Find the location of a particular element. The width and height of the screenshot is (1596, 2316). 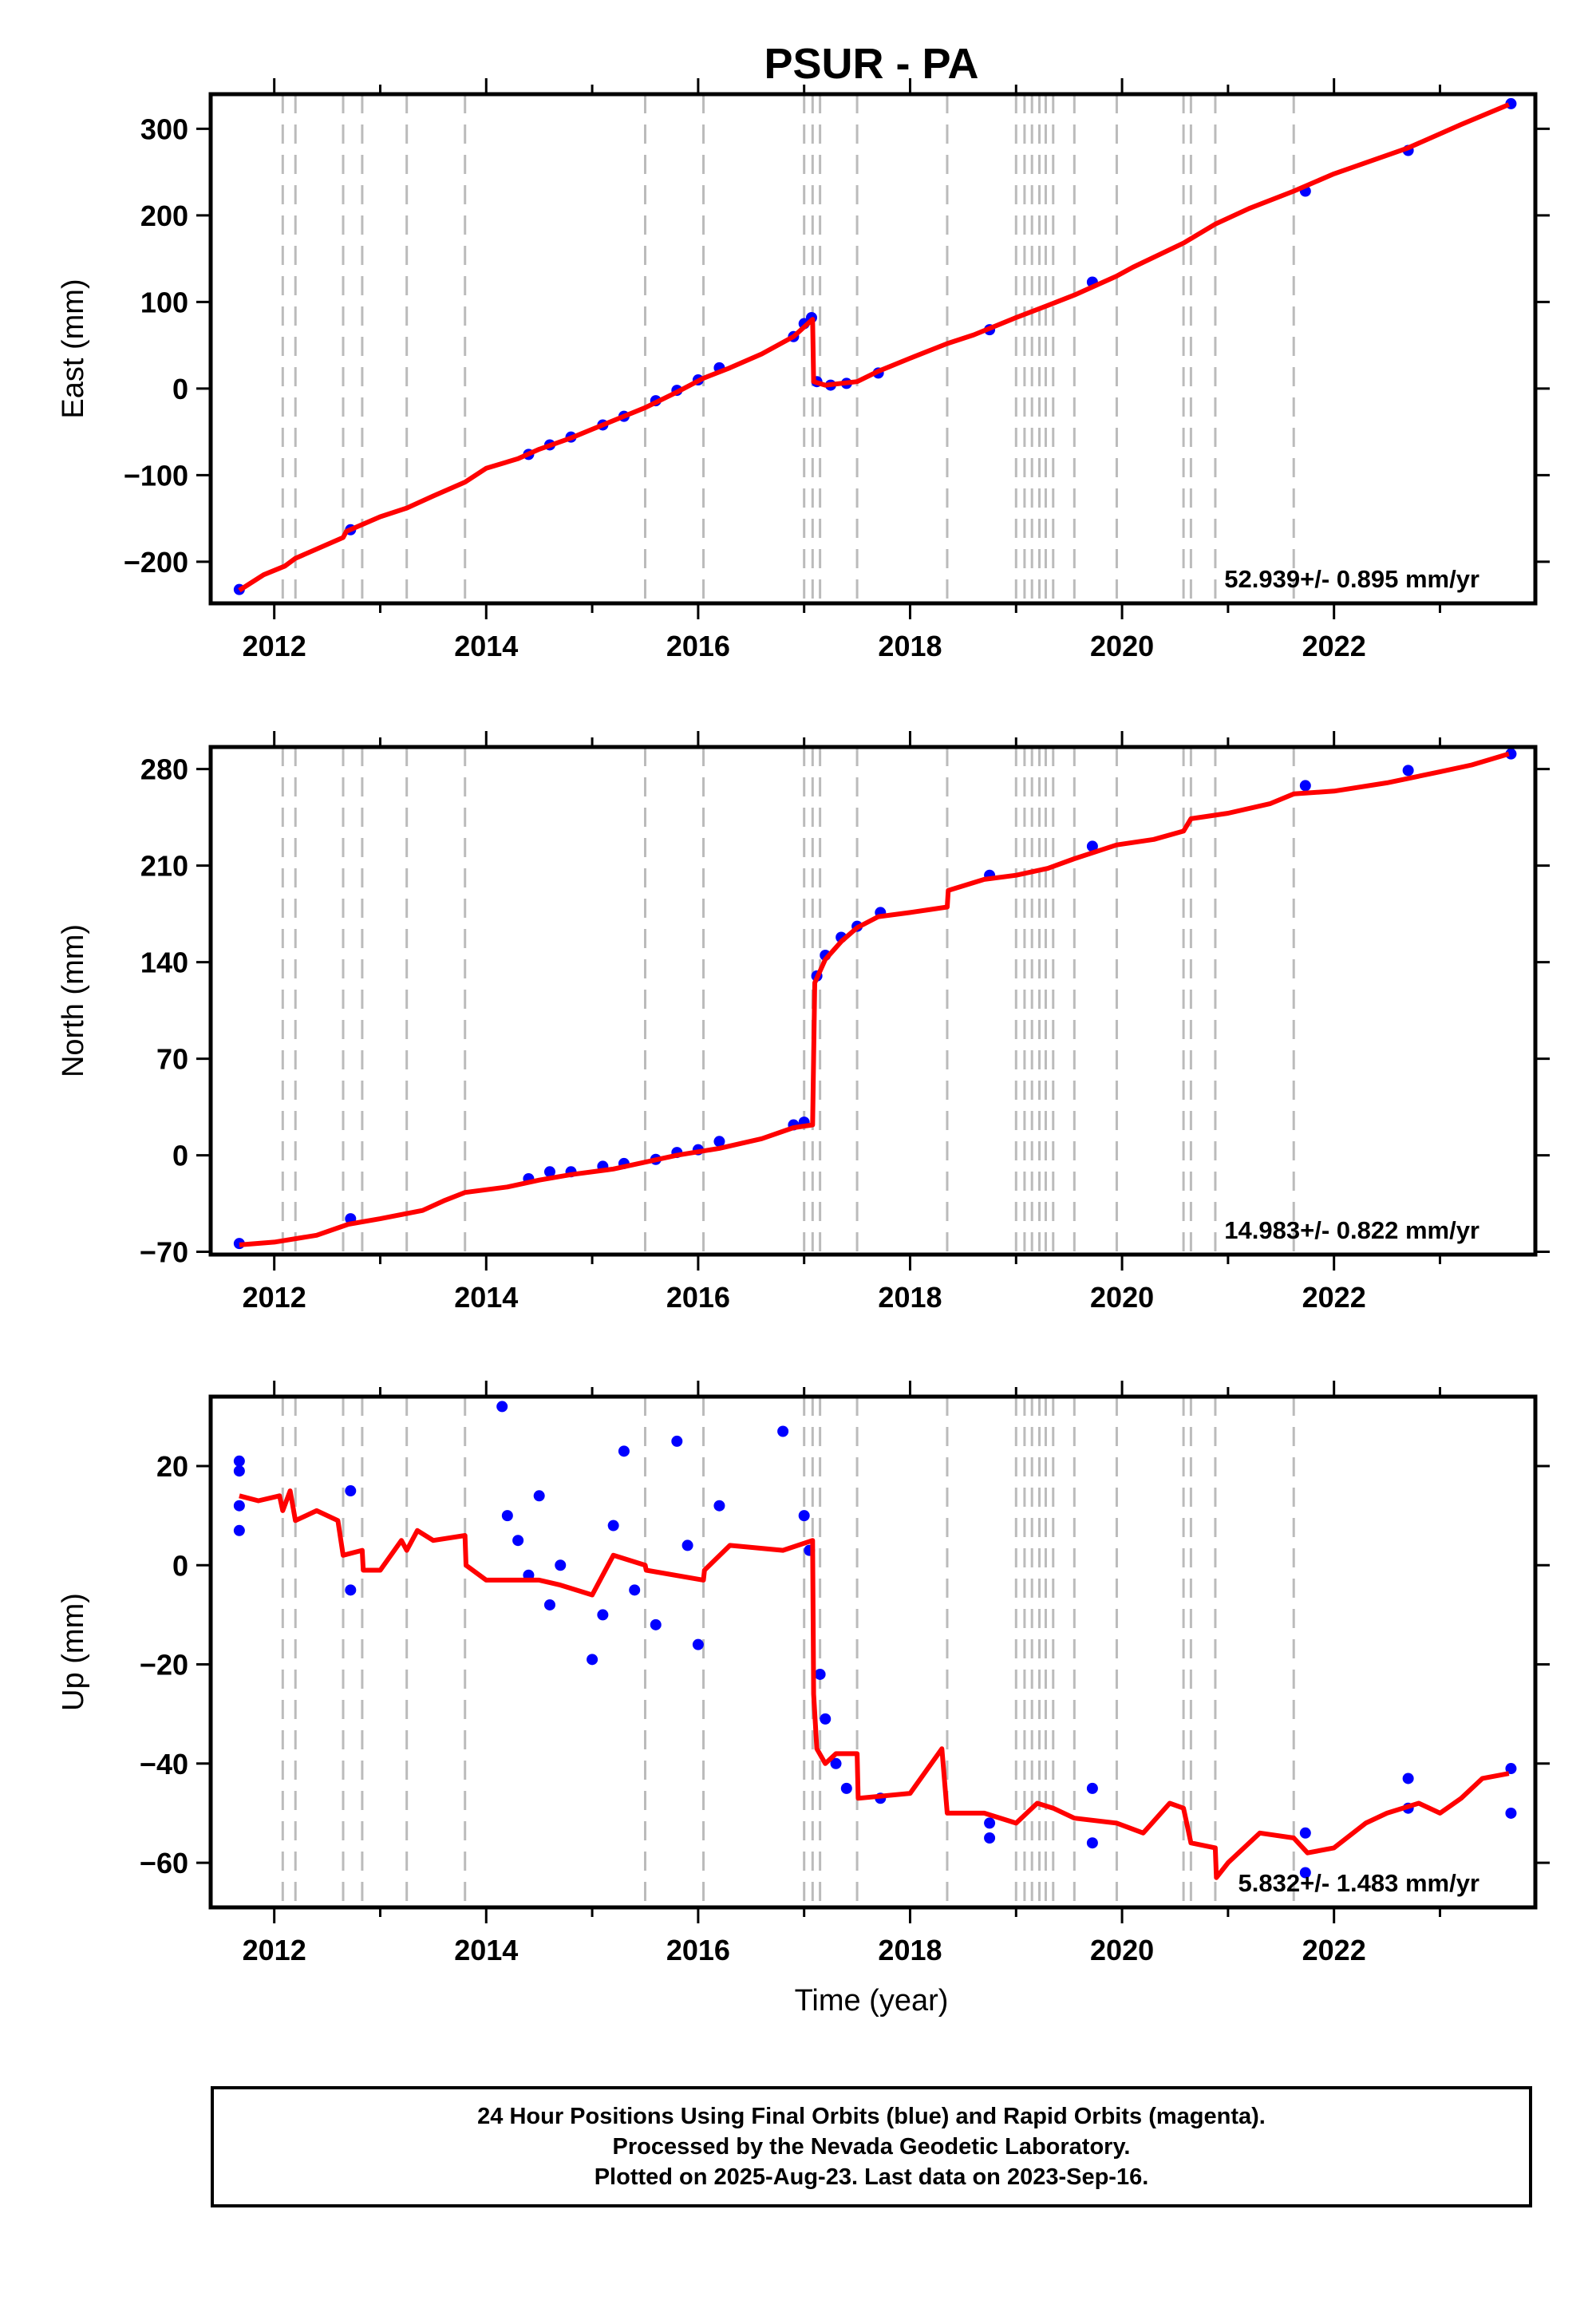

model-line is located at coordinates (874, 1684).